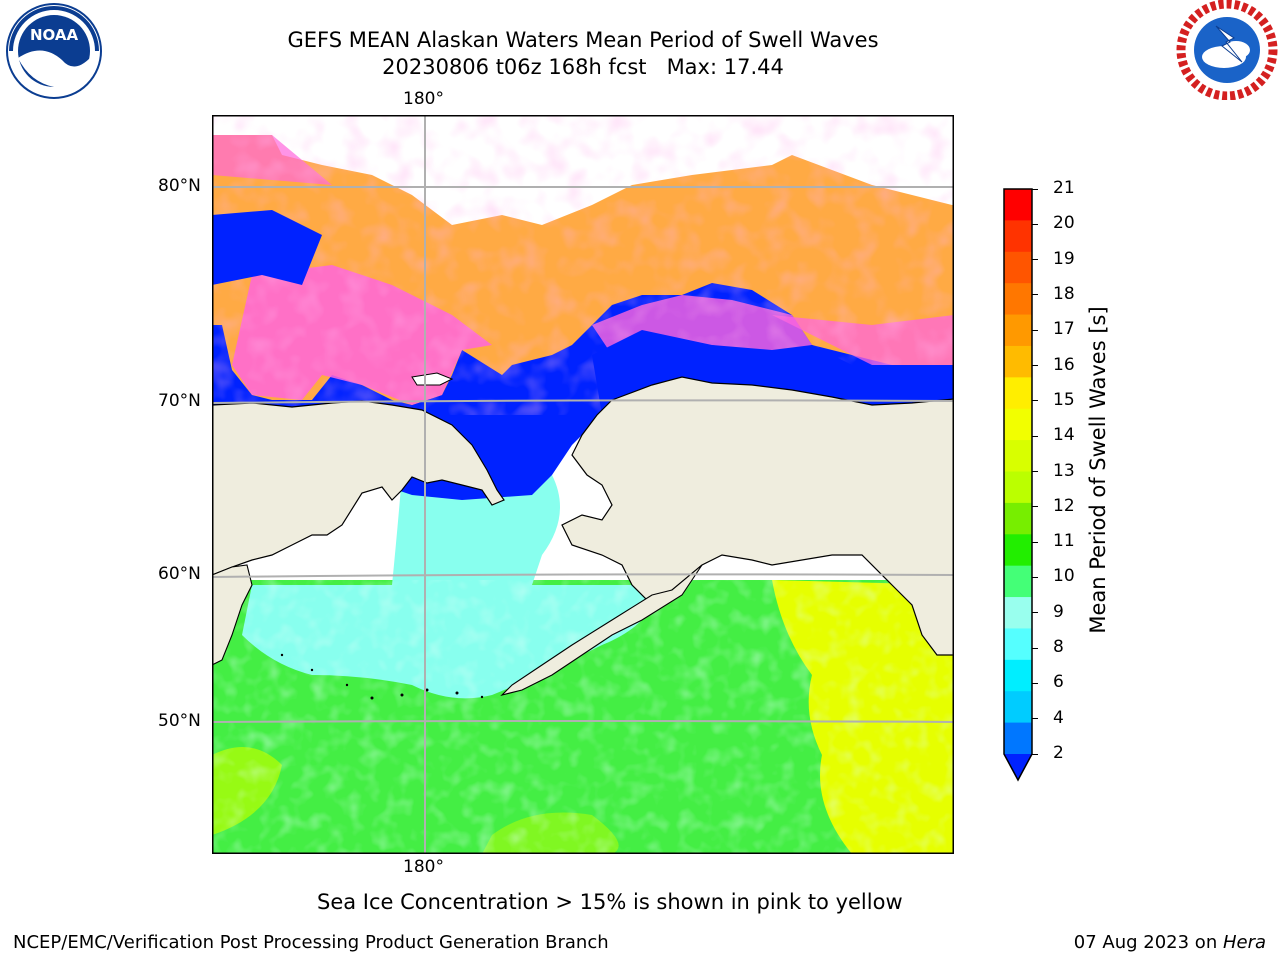 The image size is (1280, 960). Describe the element at coordinates (1058, 753) in the screenshot. I see `colorbar-tick-label: 2` at that location.